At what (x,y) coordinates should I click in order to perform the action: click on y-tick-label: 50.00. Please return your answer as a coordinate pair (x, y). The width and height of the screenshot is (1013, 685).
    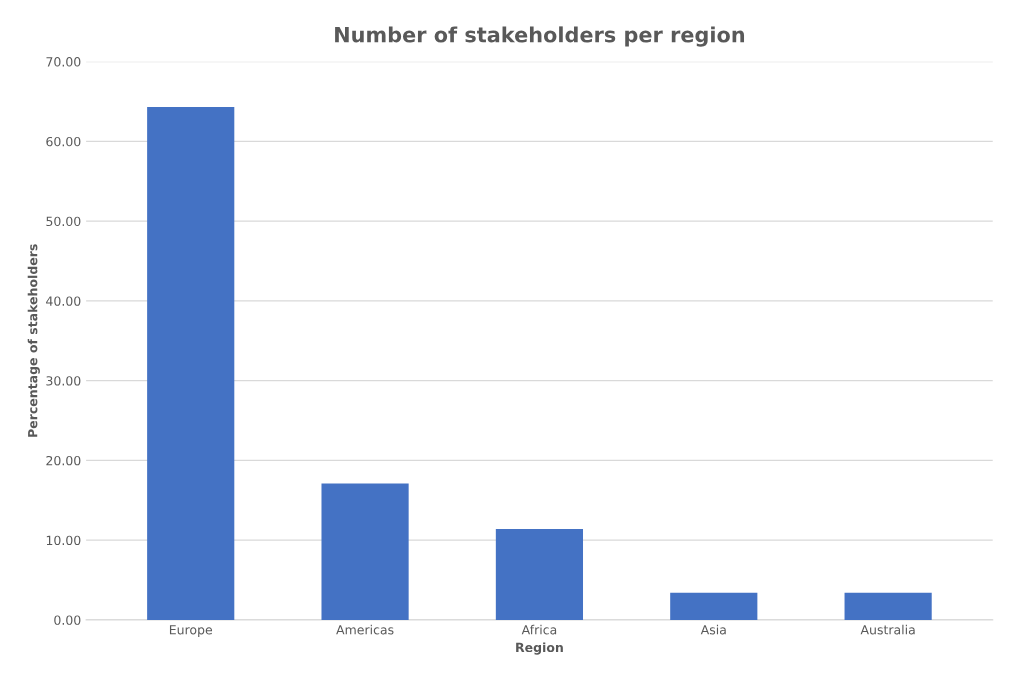
    Looking at the image, I should click on (63, 221).